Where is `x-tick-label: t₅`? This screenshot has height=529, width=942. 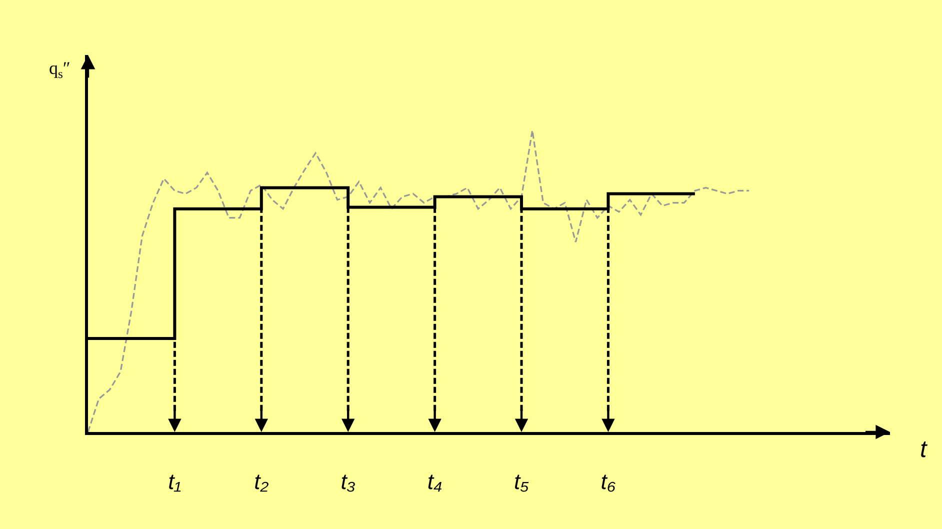
x-tick-label: t₅ is located at coordinates (522, 481).